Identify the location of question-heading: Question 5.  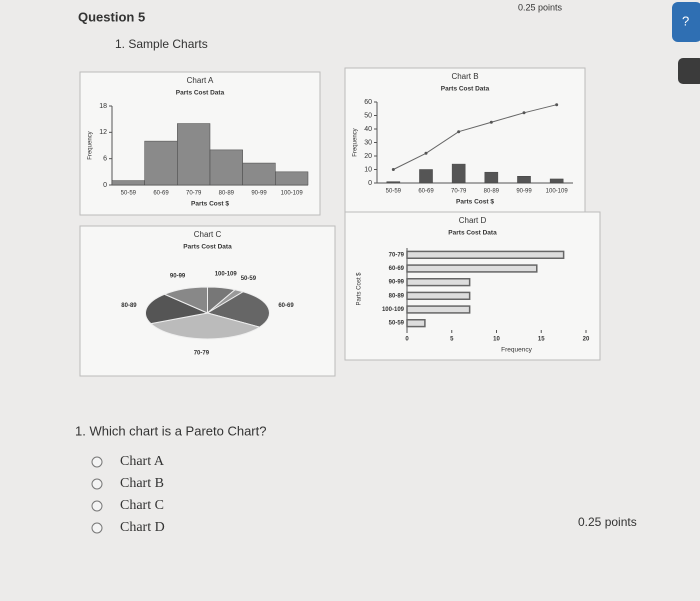
(111, 16).